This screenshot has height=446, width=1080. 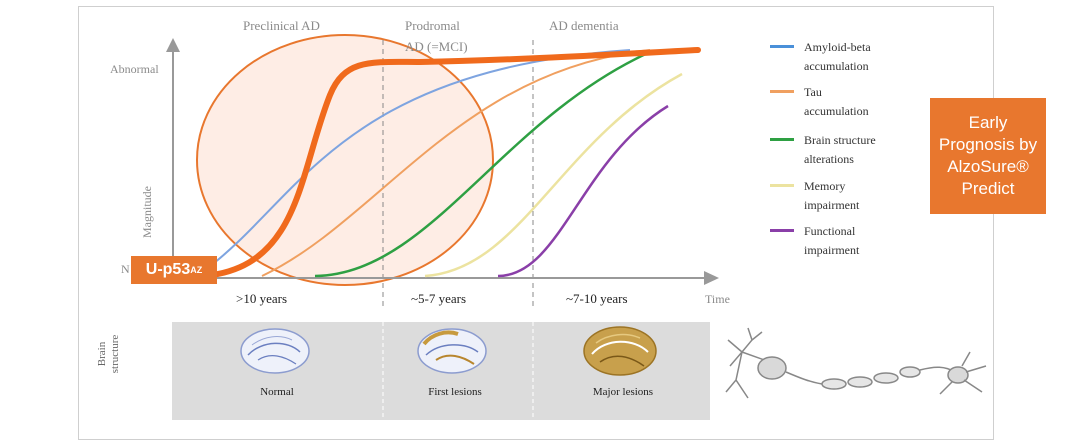 What do you see at coordinates (277, 392) in the screenshot?
I see `brain-caption-normal: Normal` at bounding box center [277, 392].